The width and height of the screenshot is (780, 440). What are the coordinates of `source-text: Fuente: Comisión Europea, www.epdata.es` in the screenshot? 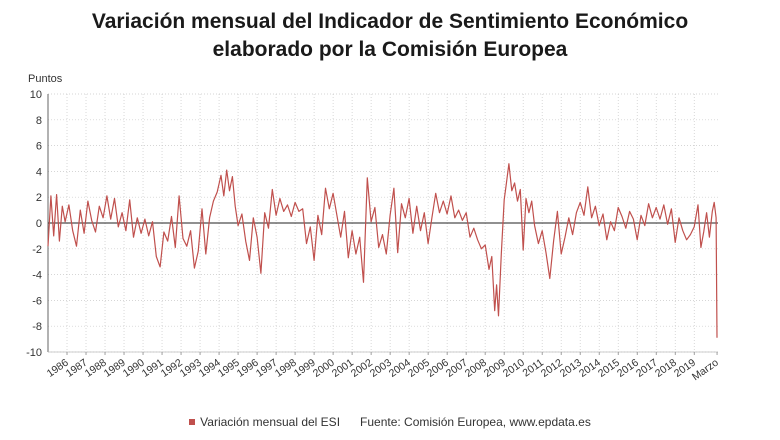 It's located at (475, 421).